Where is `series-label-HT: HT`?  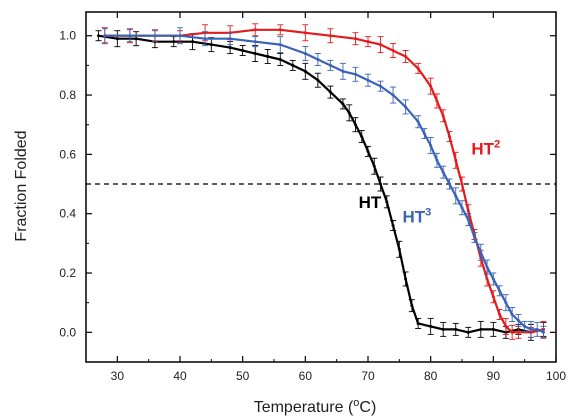 series-label-HT: HT is located at coordinates (370, 202).